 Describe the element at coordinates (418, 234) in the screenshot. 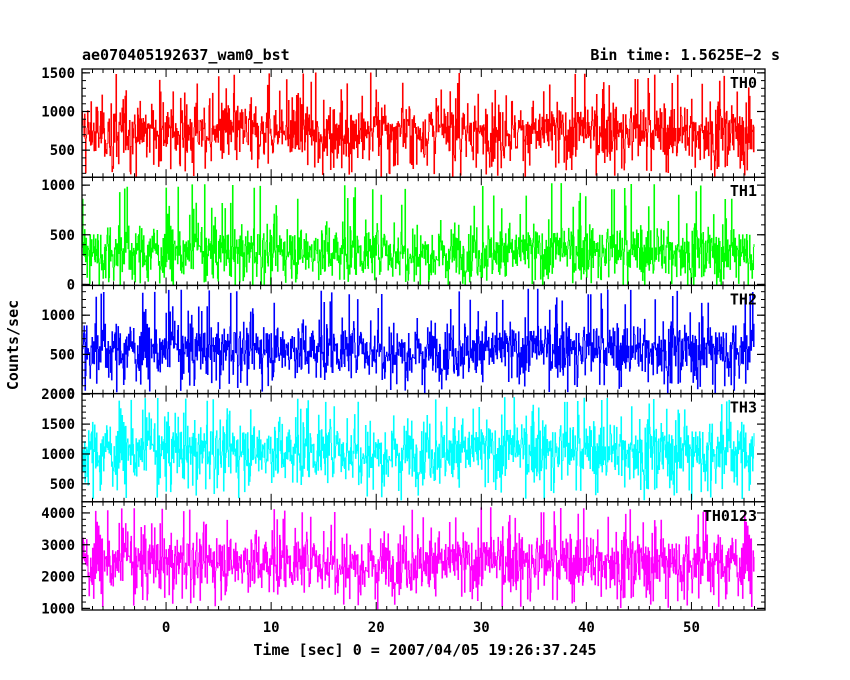

I see `series-th1` at that location.